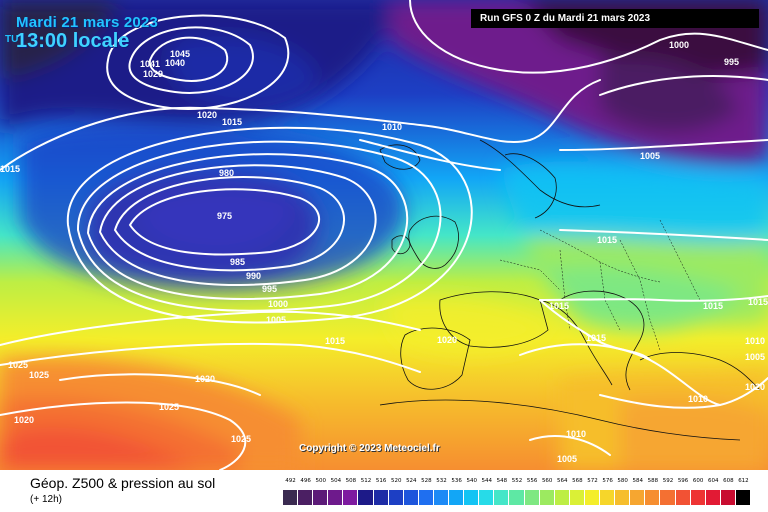 The height and width of the screenshot is (512, 768). Describe the element at coordinates (592, 481) in the screenshot. I see `legend-value-label: 572` at that location.